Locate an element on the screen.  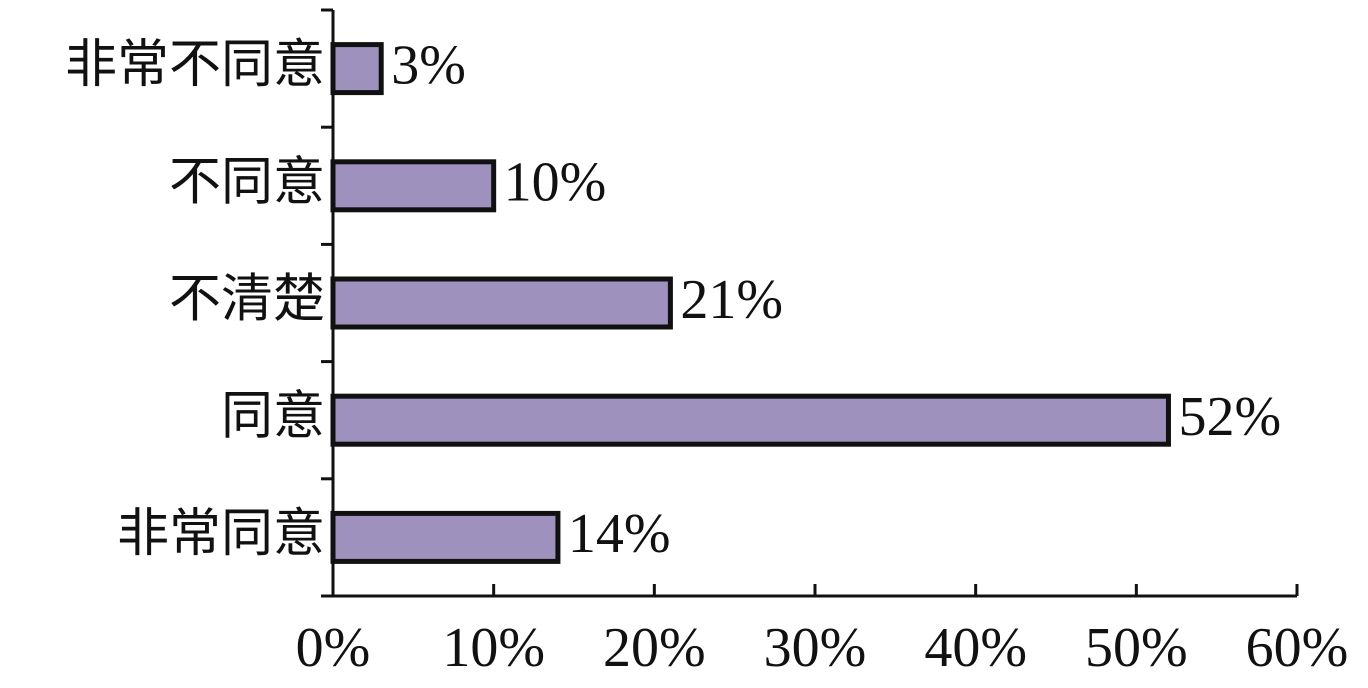
value-label-3: 21% is located at coordinates (731, 300).